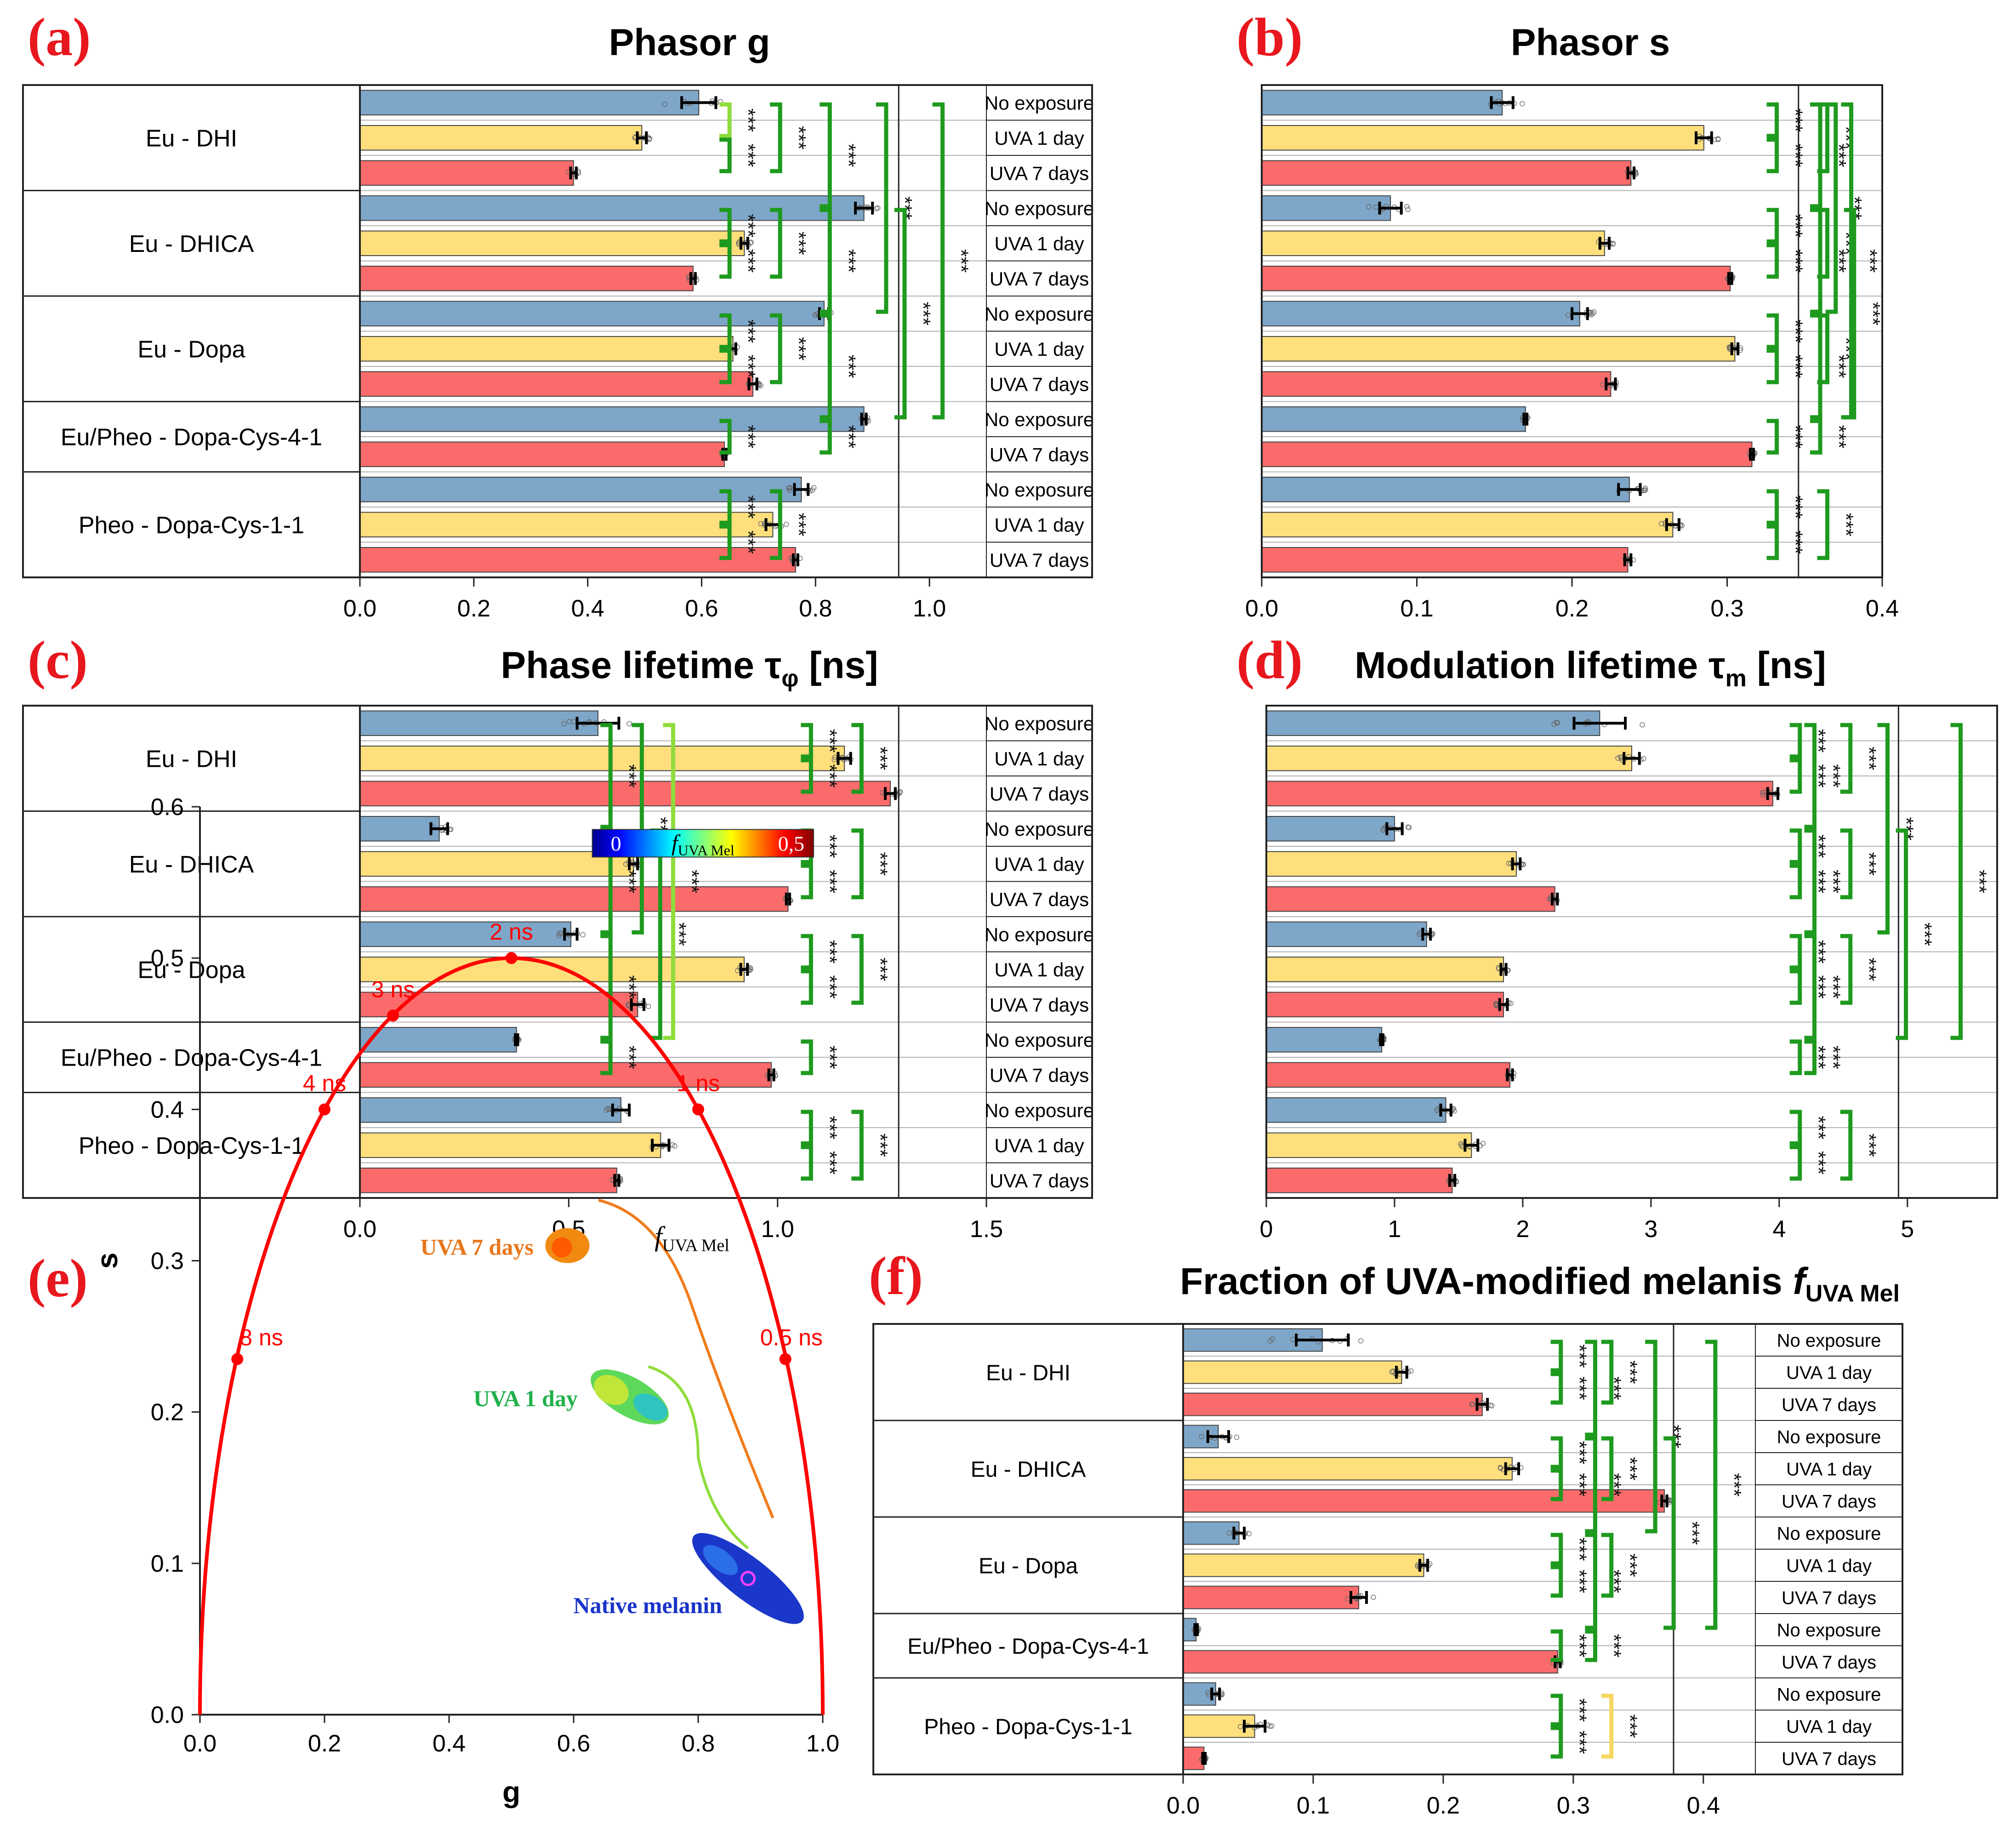 This screenshot has width=2016, height=1825. Describe the element at coordinates (1039, 864) in the screenshot. I see `condition-label: UVA 1 day` at that location.